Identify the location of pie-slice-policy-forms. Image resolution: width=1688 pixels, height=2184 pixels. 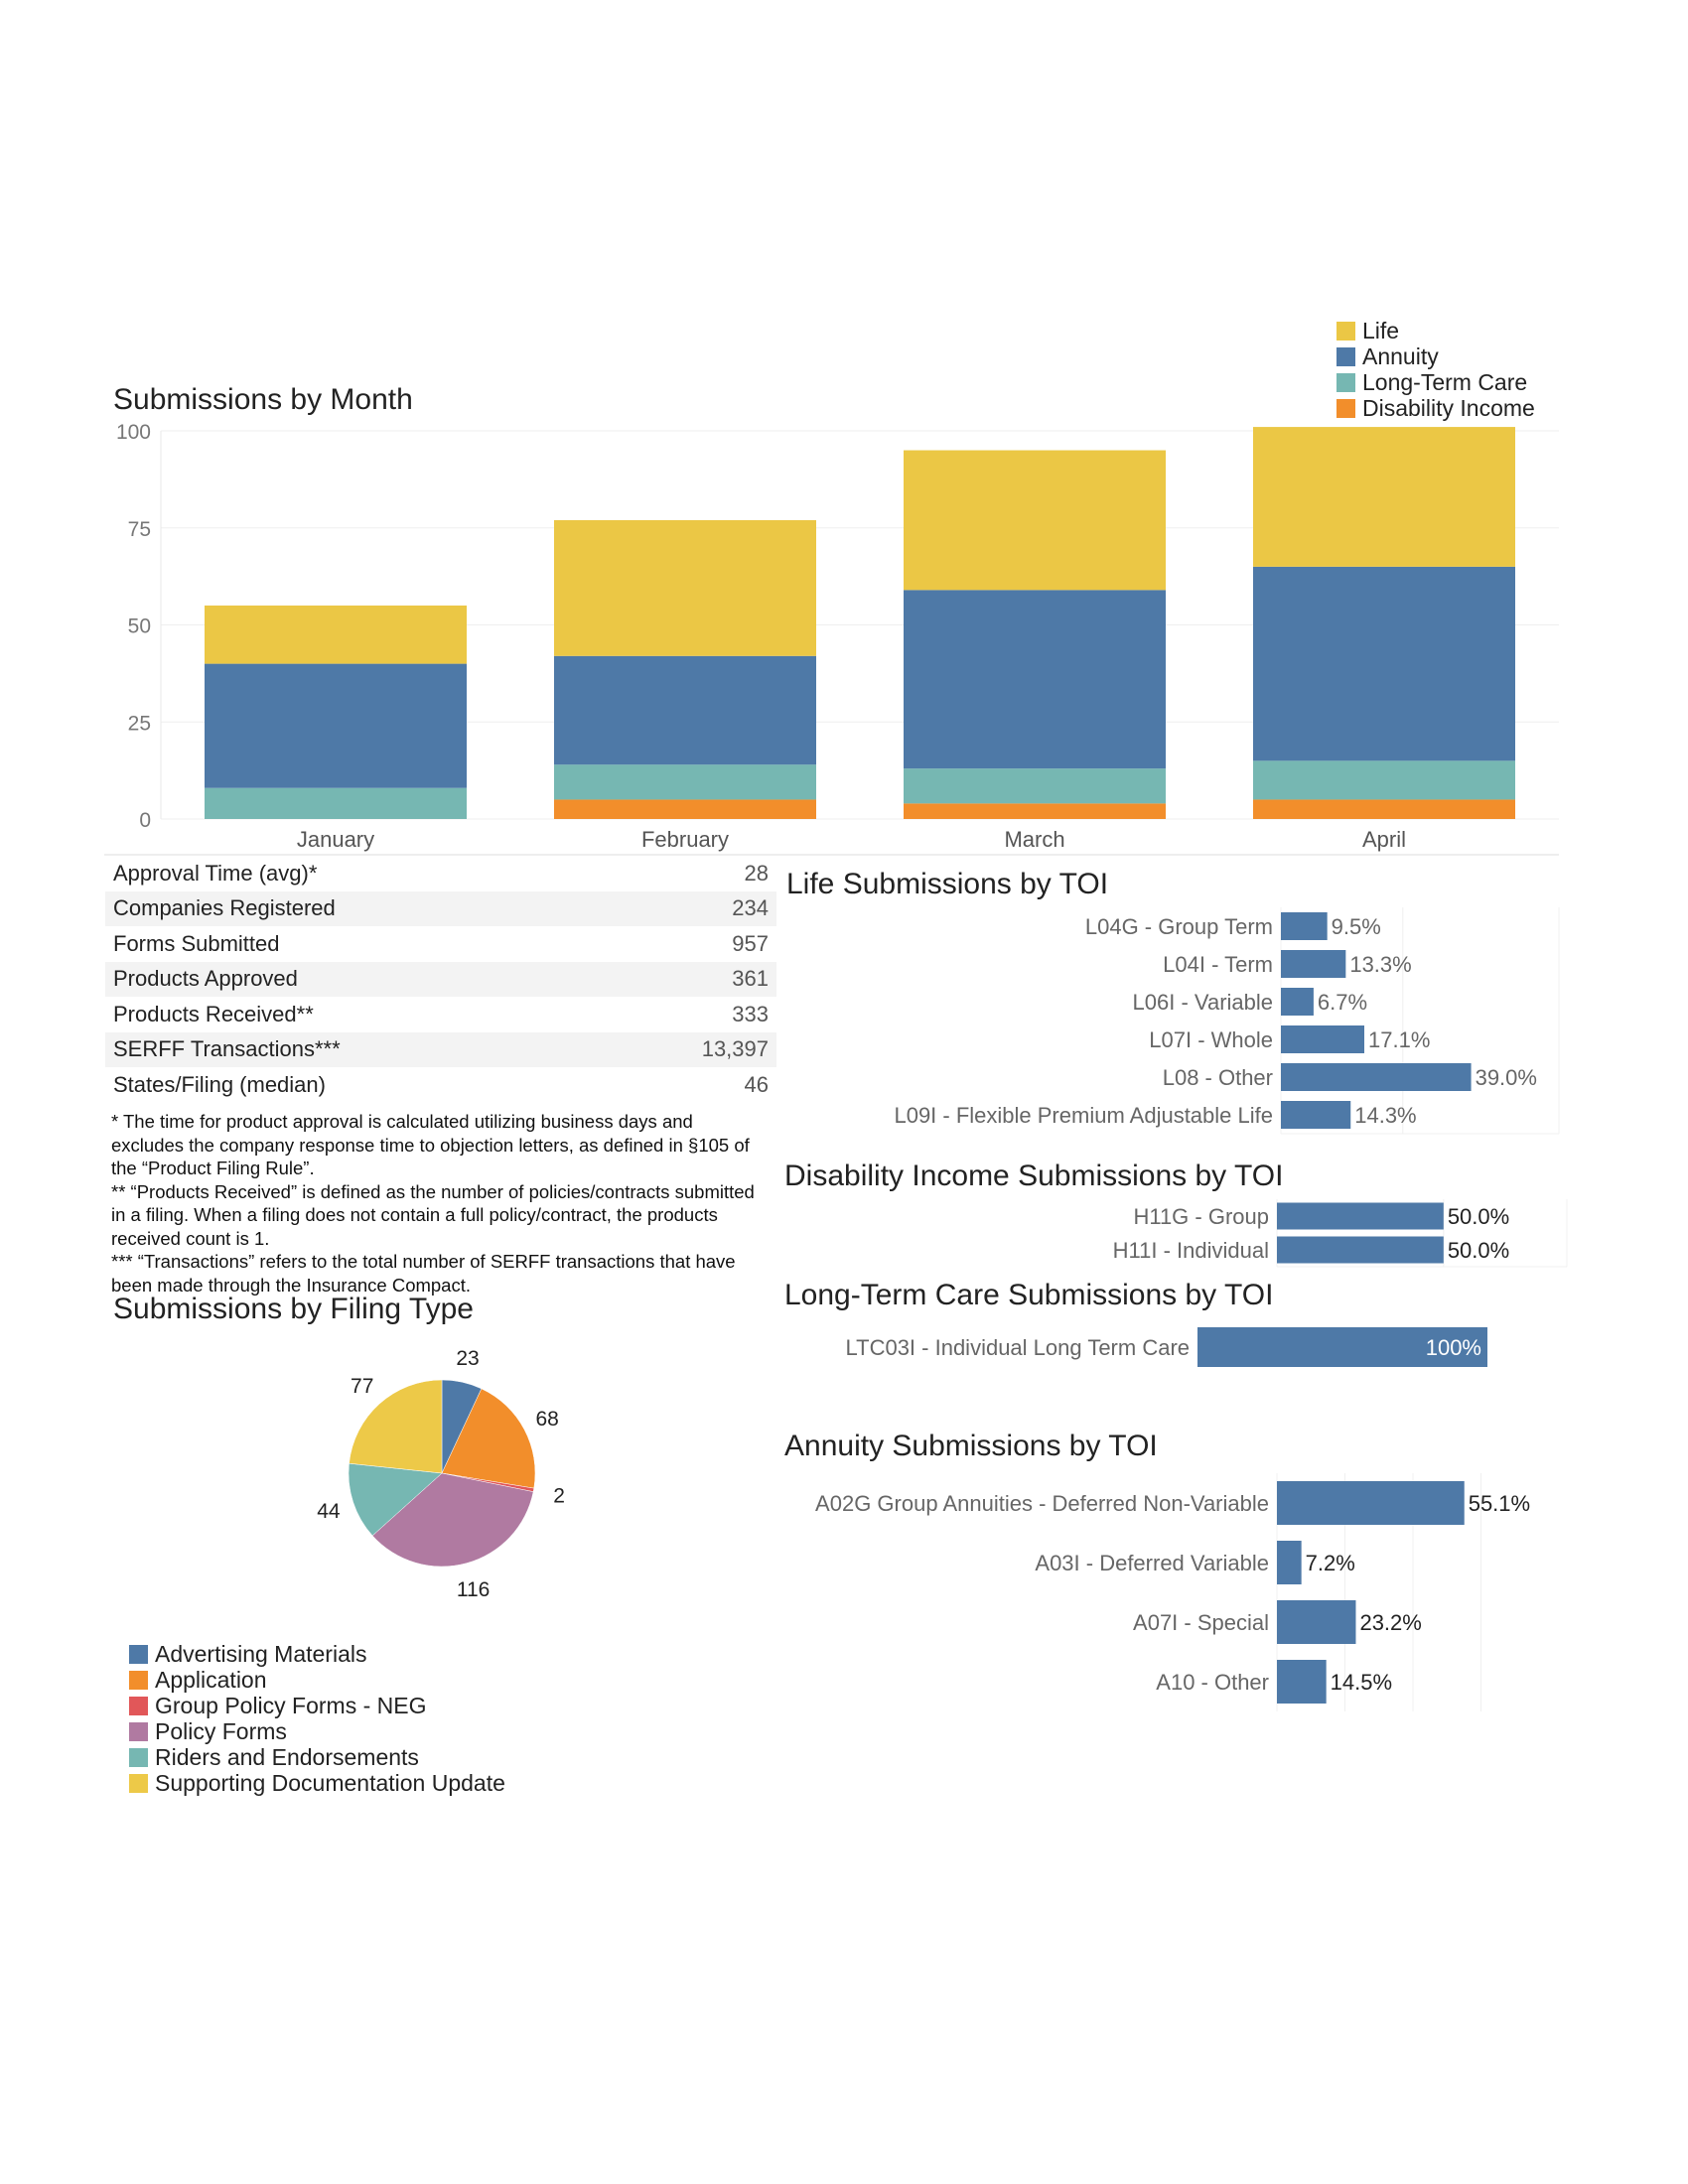
(452, 1520).